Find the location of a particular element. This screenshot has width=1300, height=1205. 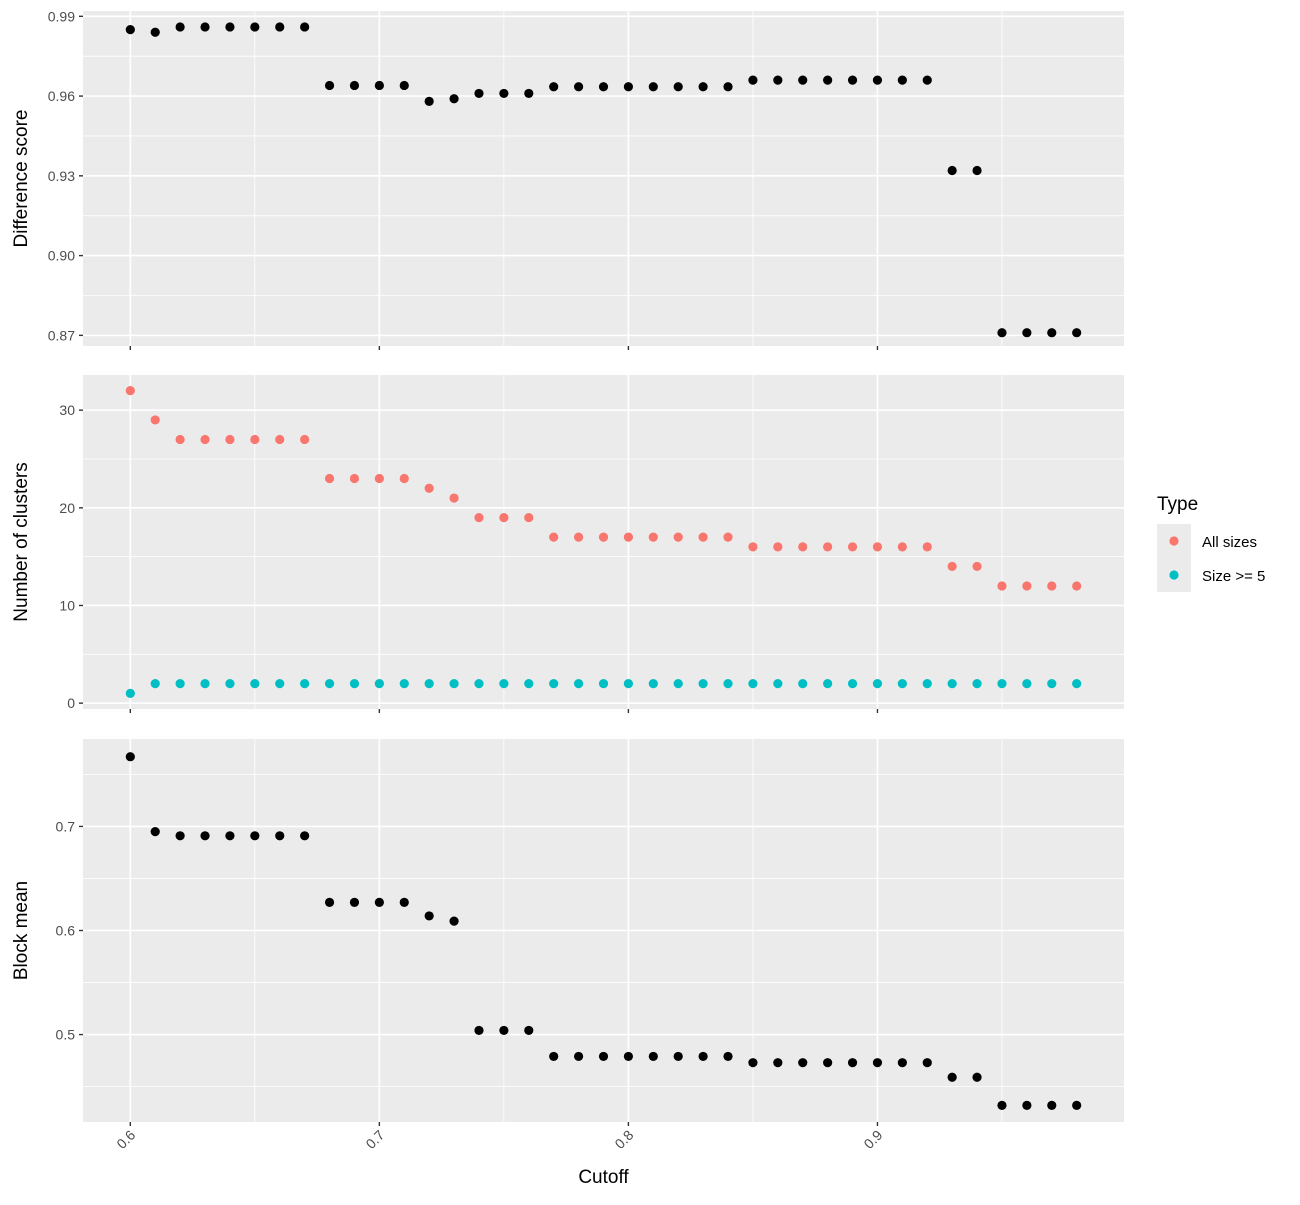

legend: Type All sizes Size >= 5 is located at coordinates (1211, 543).